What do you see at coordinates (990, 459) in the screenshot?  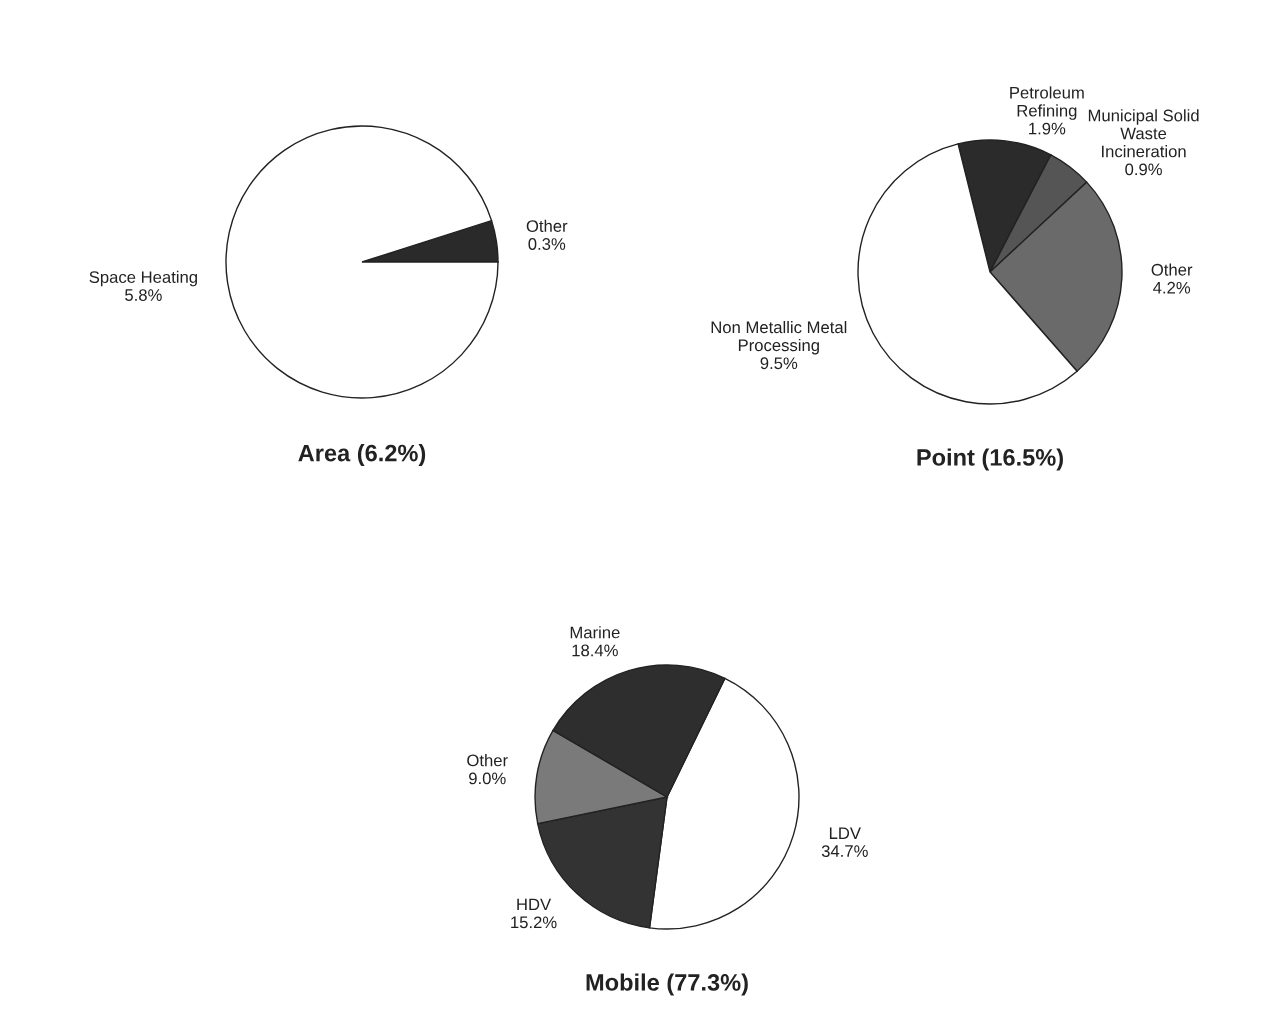 I see `text: Point (16.5%)` at bounding box center [990, 459].